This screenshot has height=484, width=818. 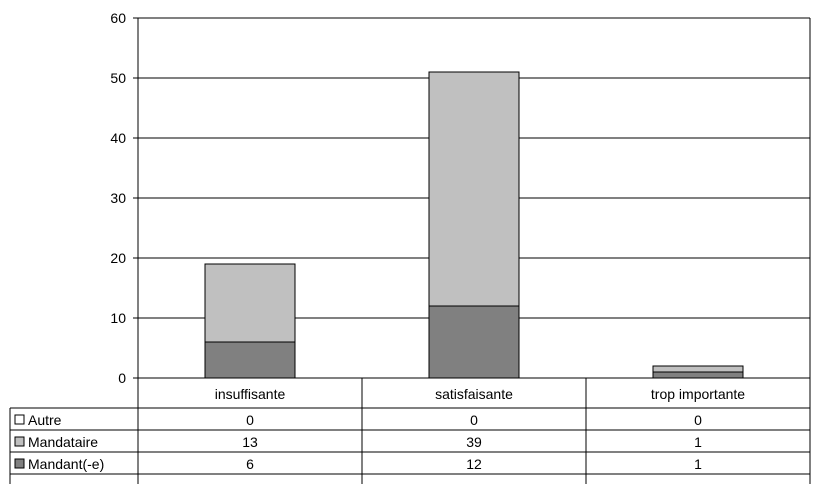 I want to click on legend-label: Autre, so click(x=45, y=420).